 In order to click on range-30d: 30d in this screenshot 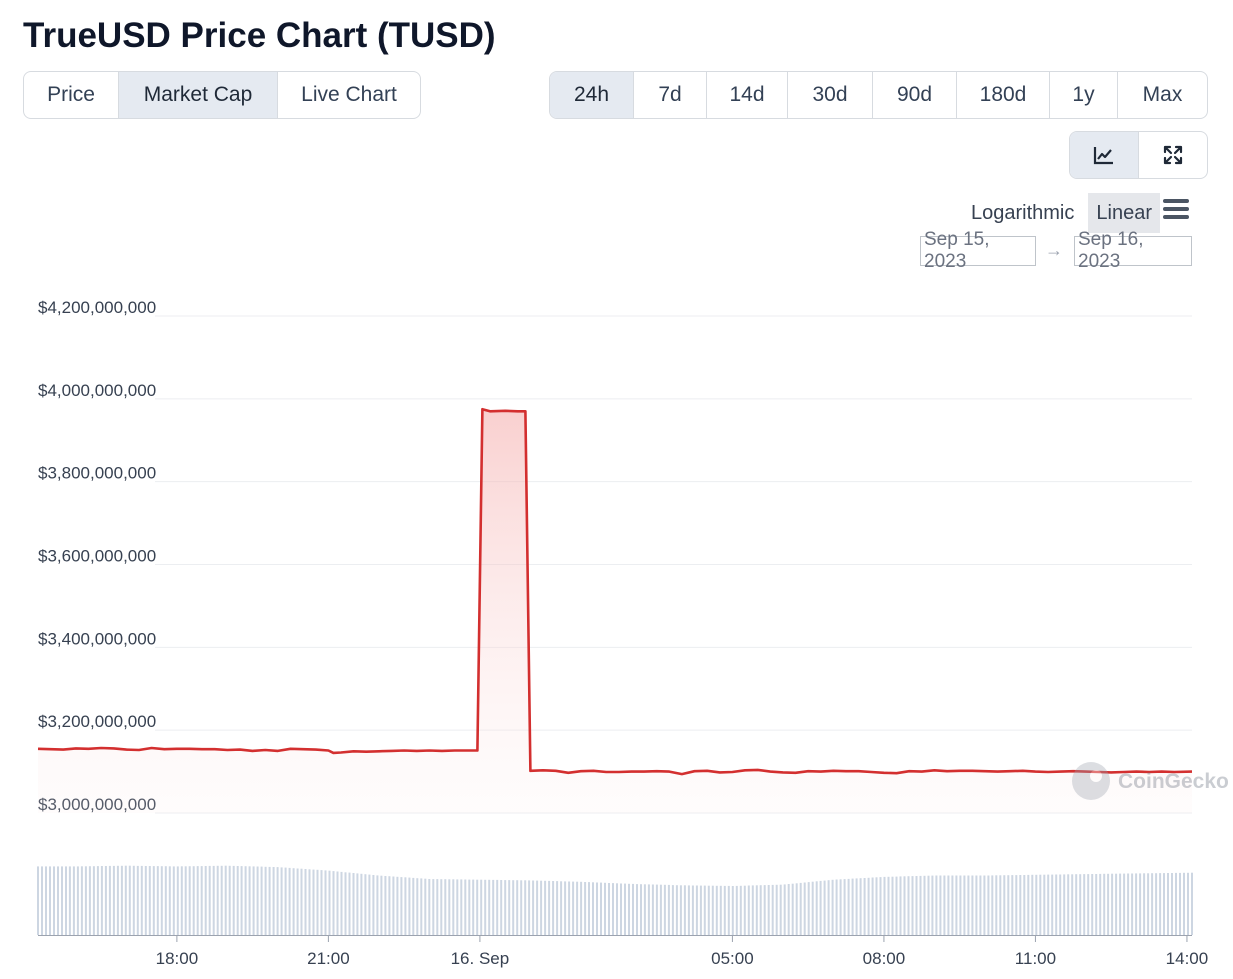, I will do `click(830, 95)`.